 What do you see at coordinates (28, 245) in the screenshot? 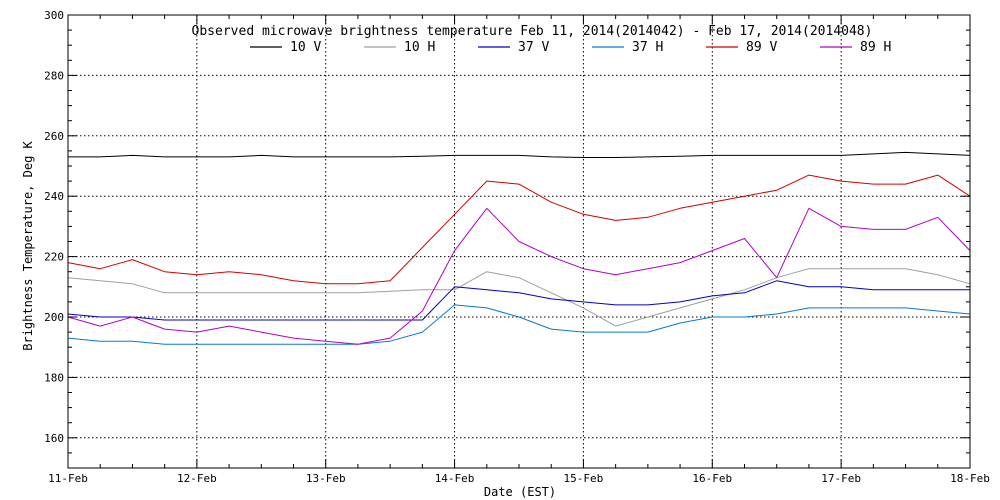
I see `y-axis-label: Brightness Temperature, Deg K` at bounding box center [28, 245].